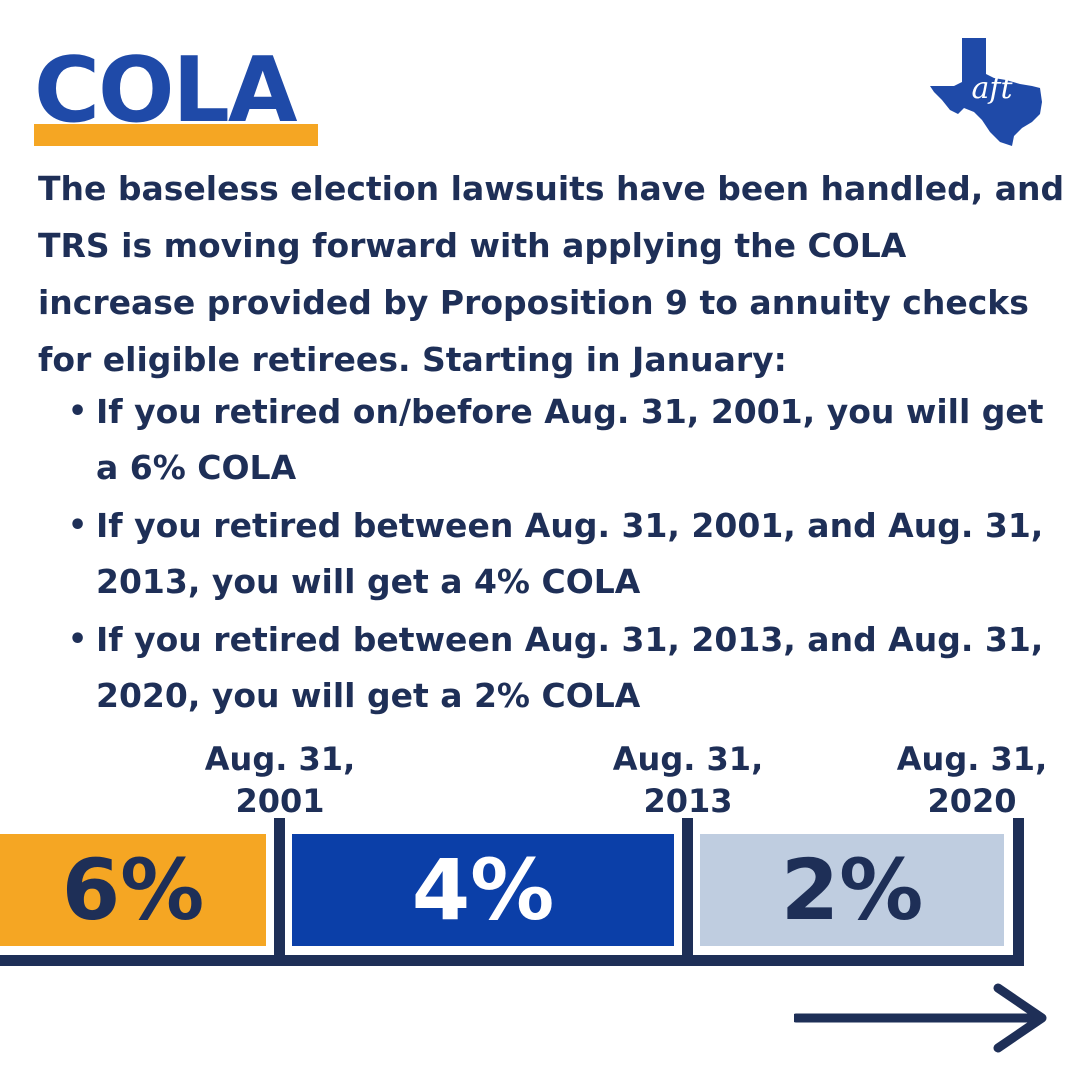 The width and height of the screenshot is (1080, 1080). What do you see at coordinates (972, 780) in the screenshot?
I see `date-label-2020: Aug. 31, 2020` at bounding box center [972, 780].